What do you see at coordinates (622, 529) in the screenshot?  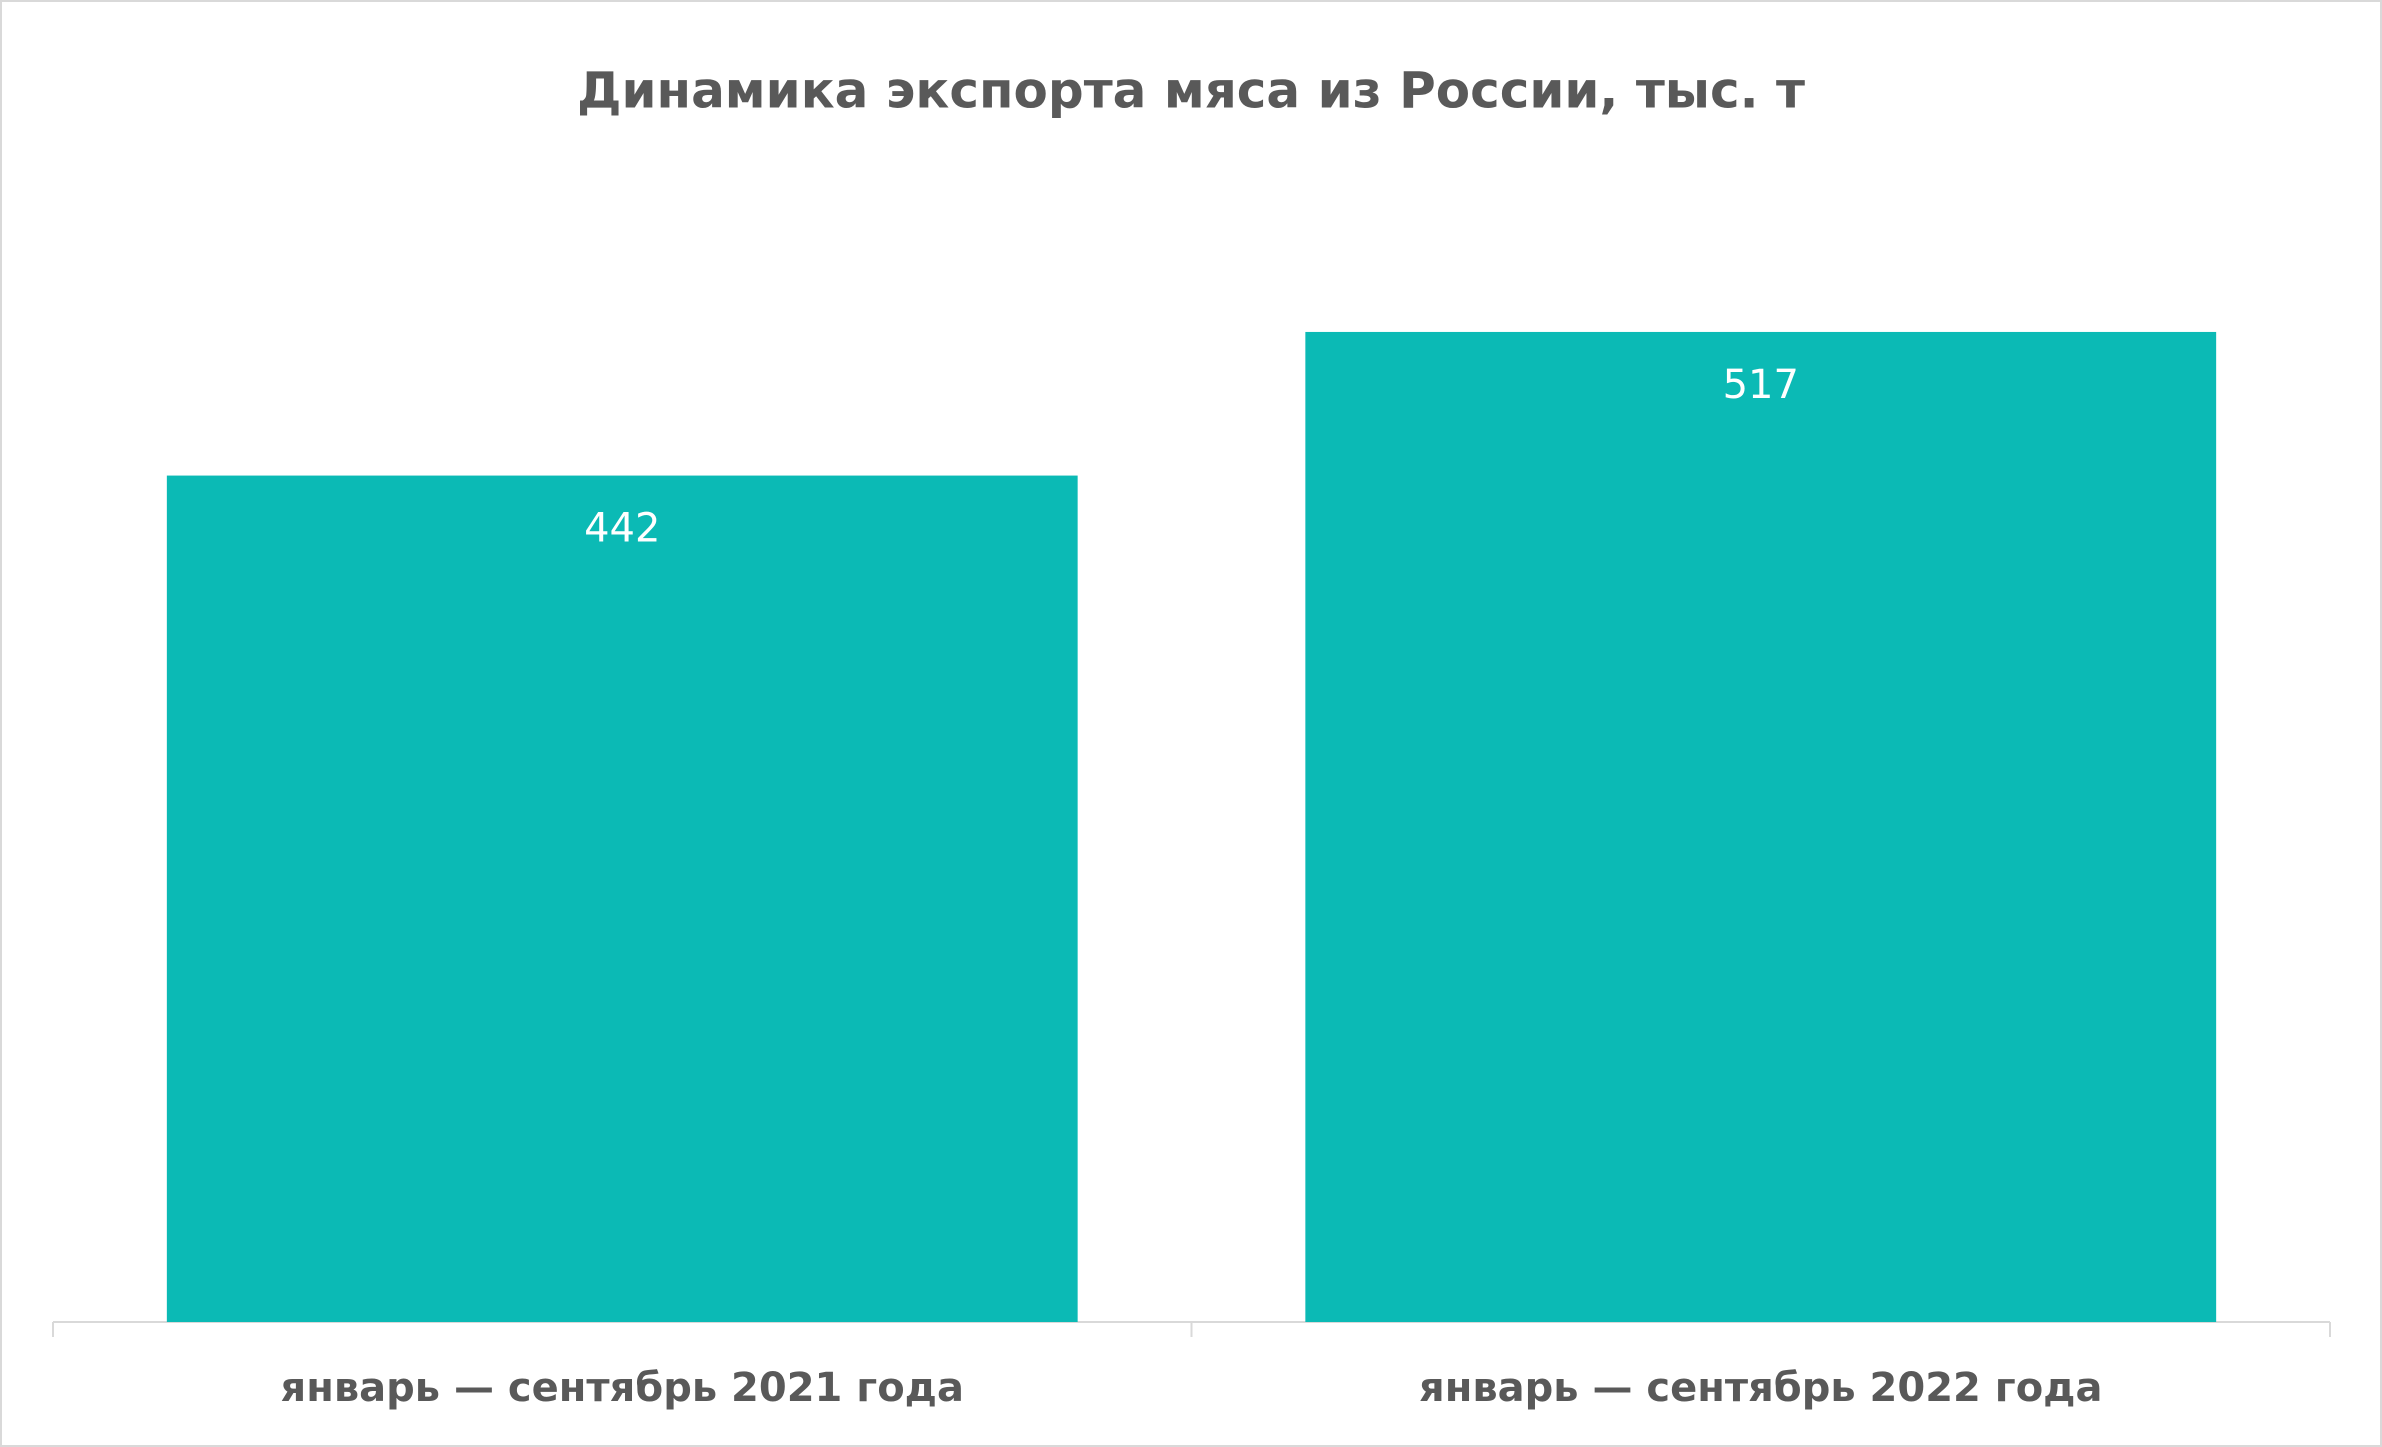 I see `data-label: 442` at bounding box center [622, 529].